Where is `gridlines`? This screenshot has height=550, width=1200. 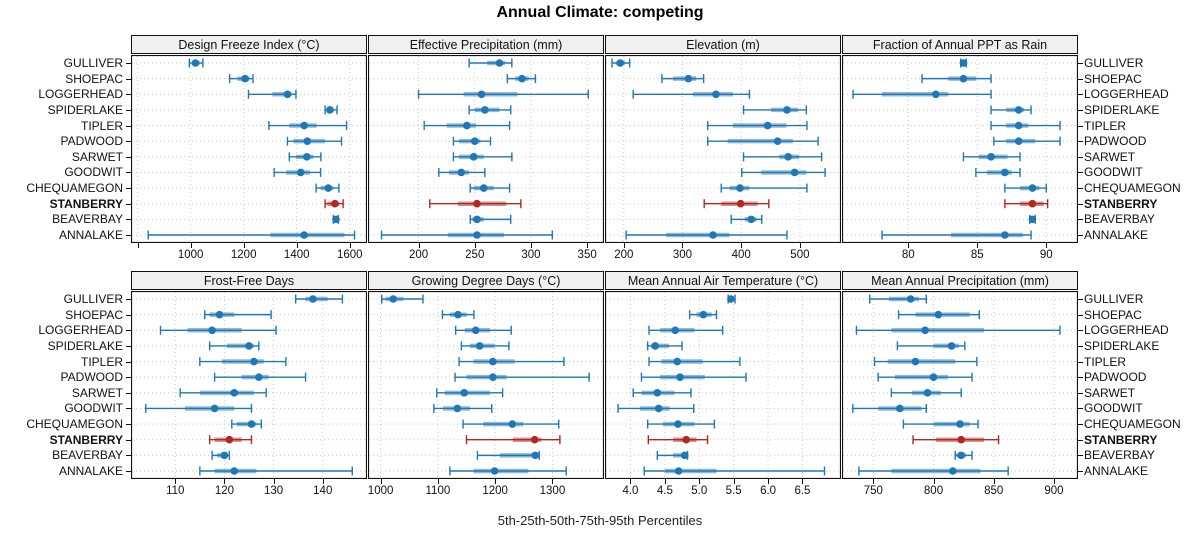 gridlines is located at coordinates (249, 385).